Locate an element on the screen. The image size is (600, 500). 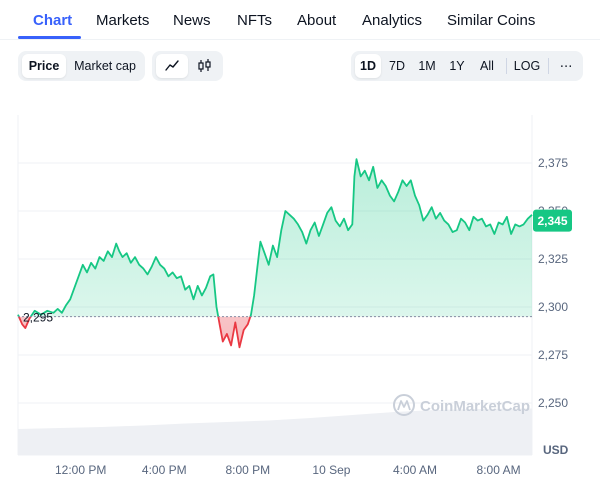
line-chart-button is located at coordinates (172, 66).